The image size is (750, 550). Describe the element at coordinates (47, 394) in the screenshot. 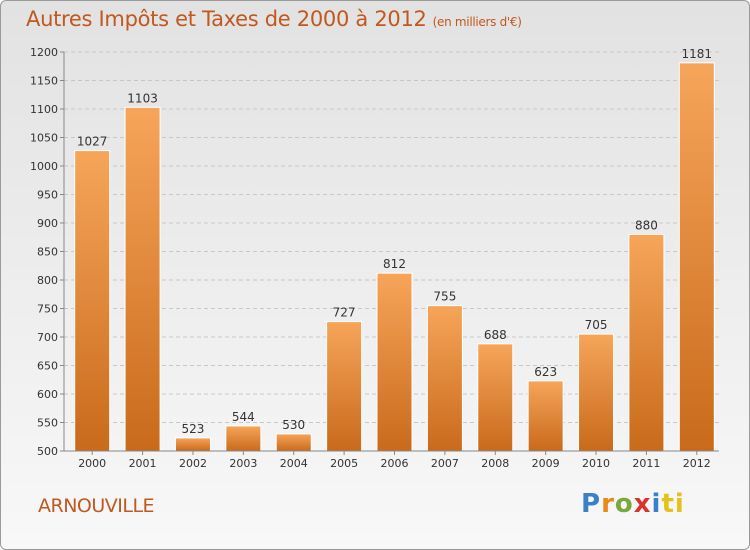

I see `y-tick-label: 600` at that location.